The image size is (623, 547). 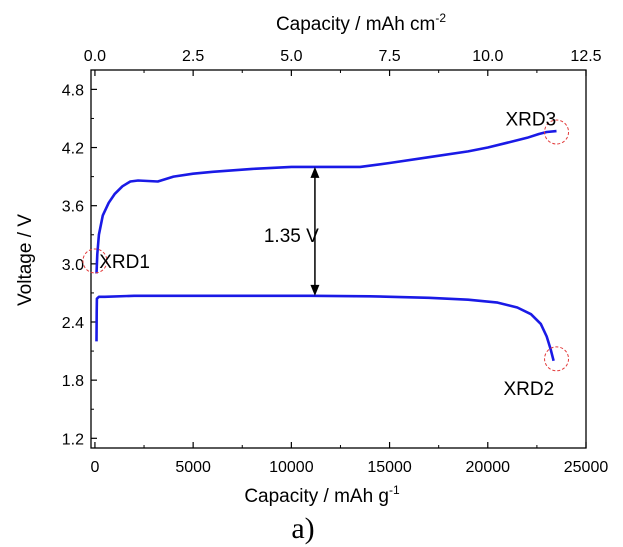 I want to click on top-axis-ticks: 0.0 2.5 5.0 7.5 10.0 12.5, so click(x=343, y=62).